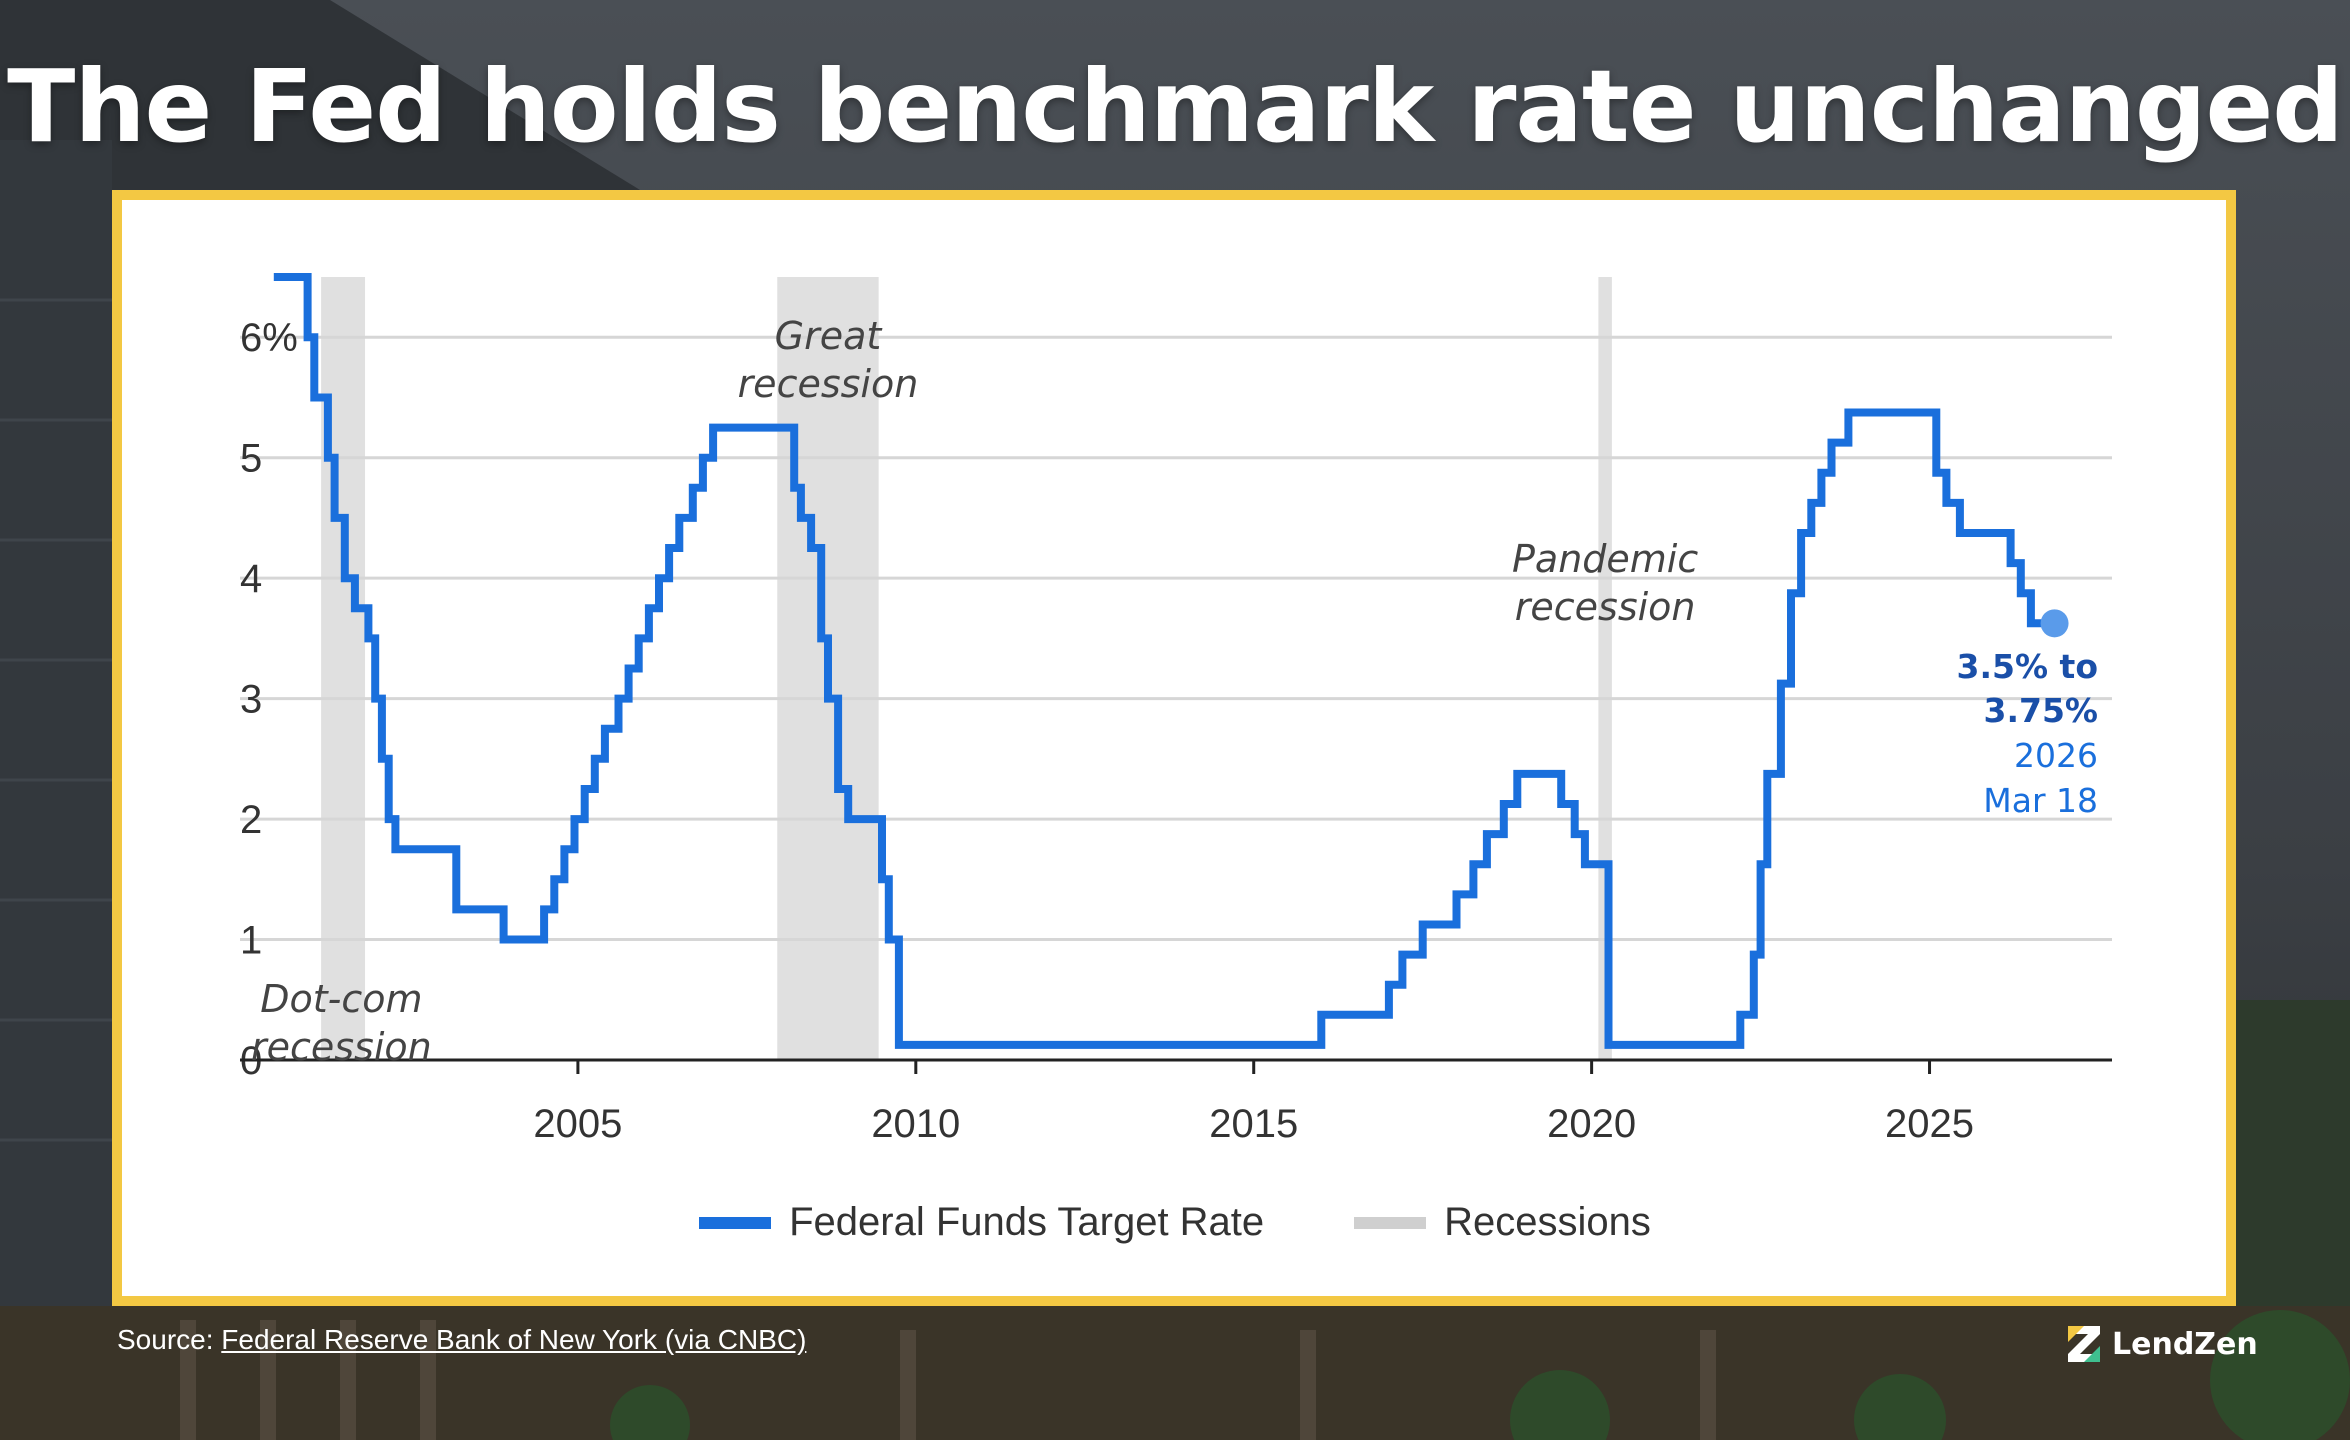  Describe the element at coordinates (341, 1047) in the screenshot. I see `annotation-dot-com-line2: recession` at that location.